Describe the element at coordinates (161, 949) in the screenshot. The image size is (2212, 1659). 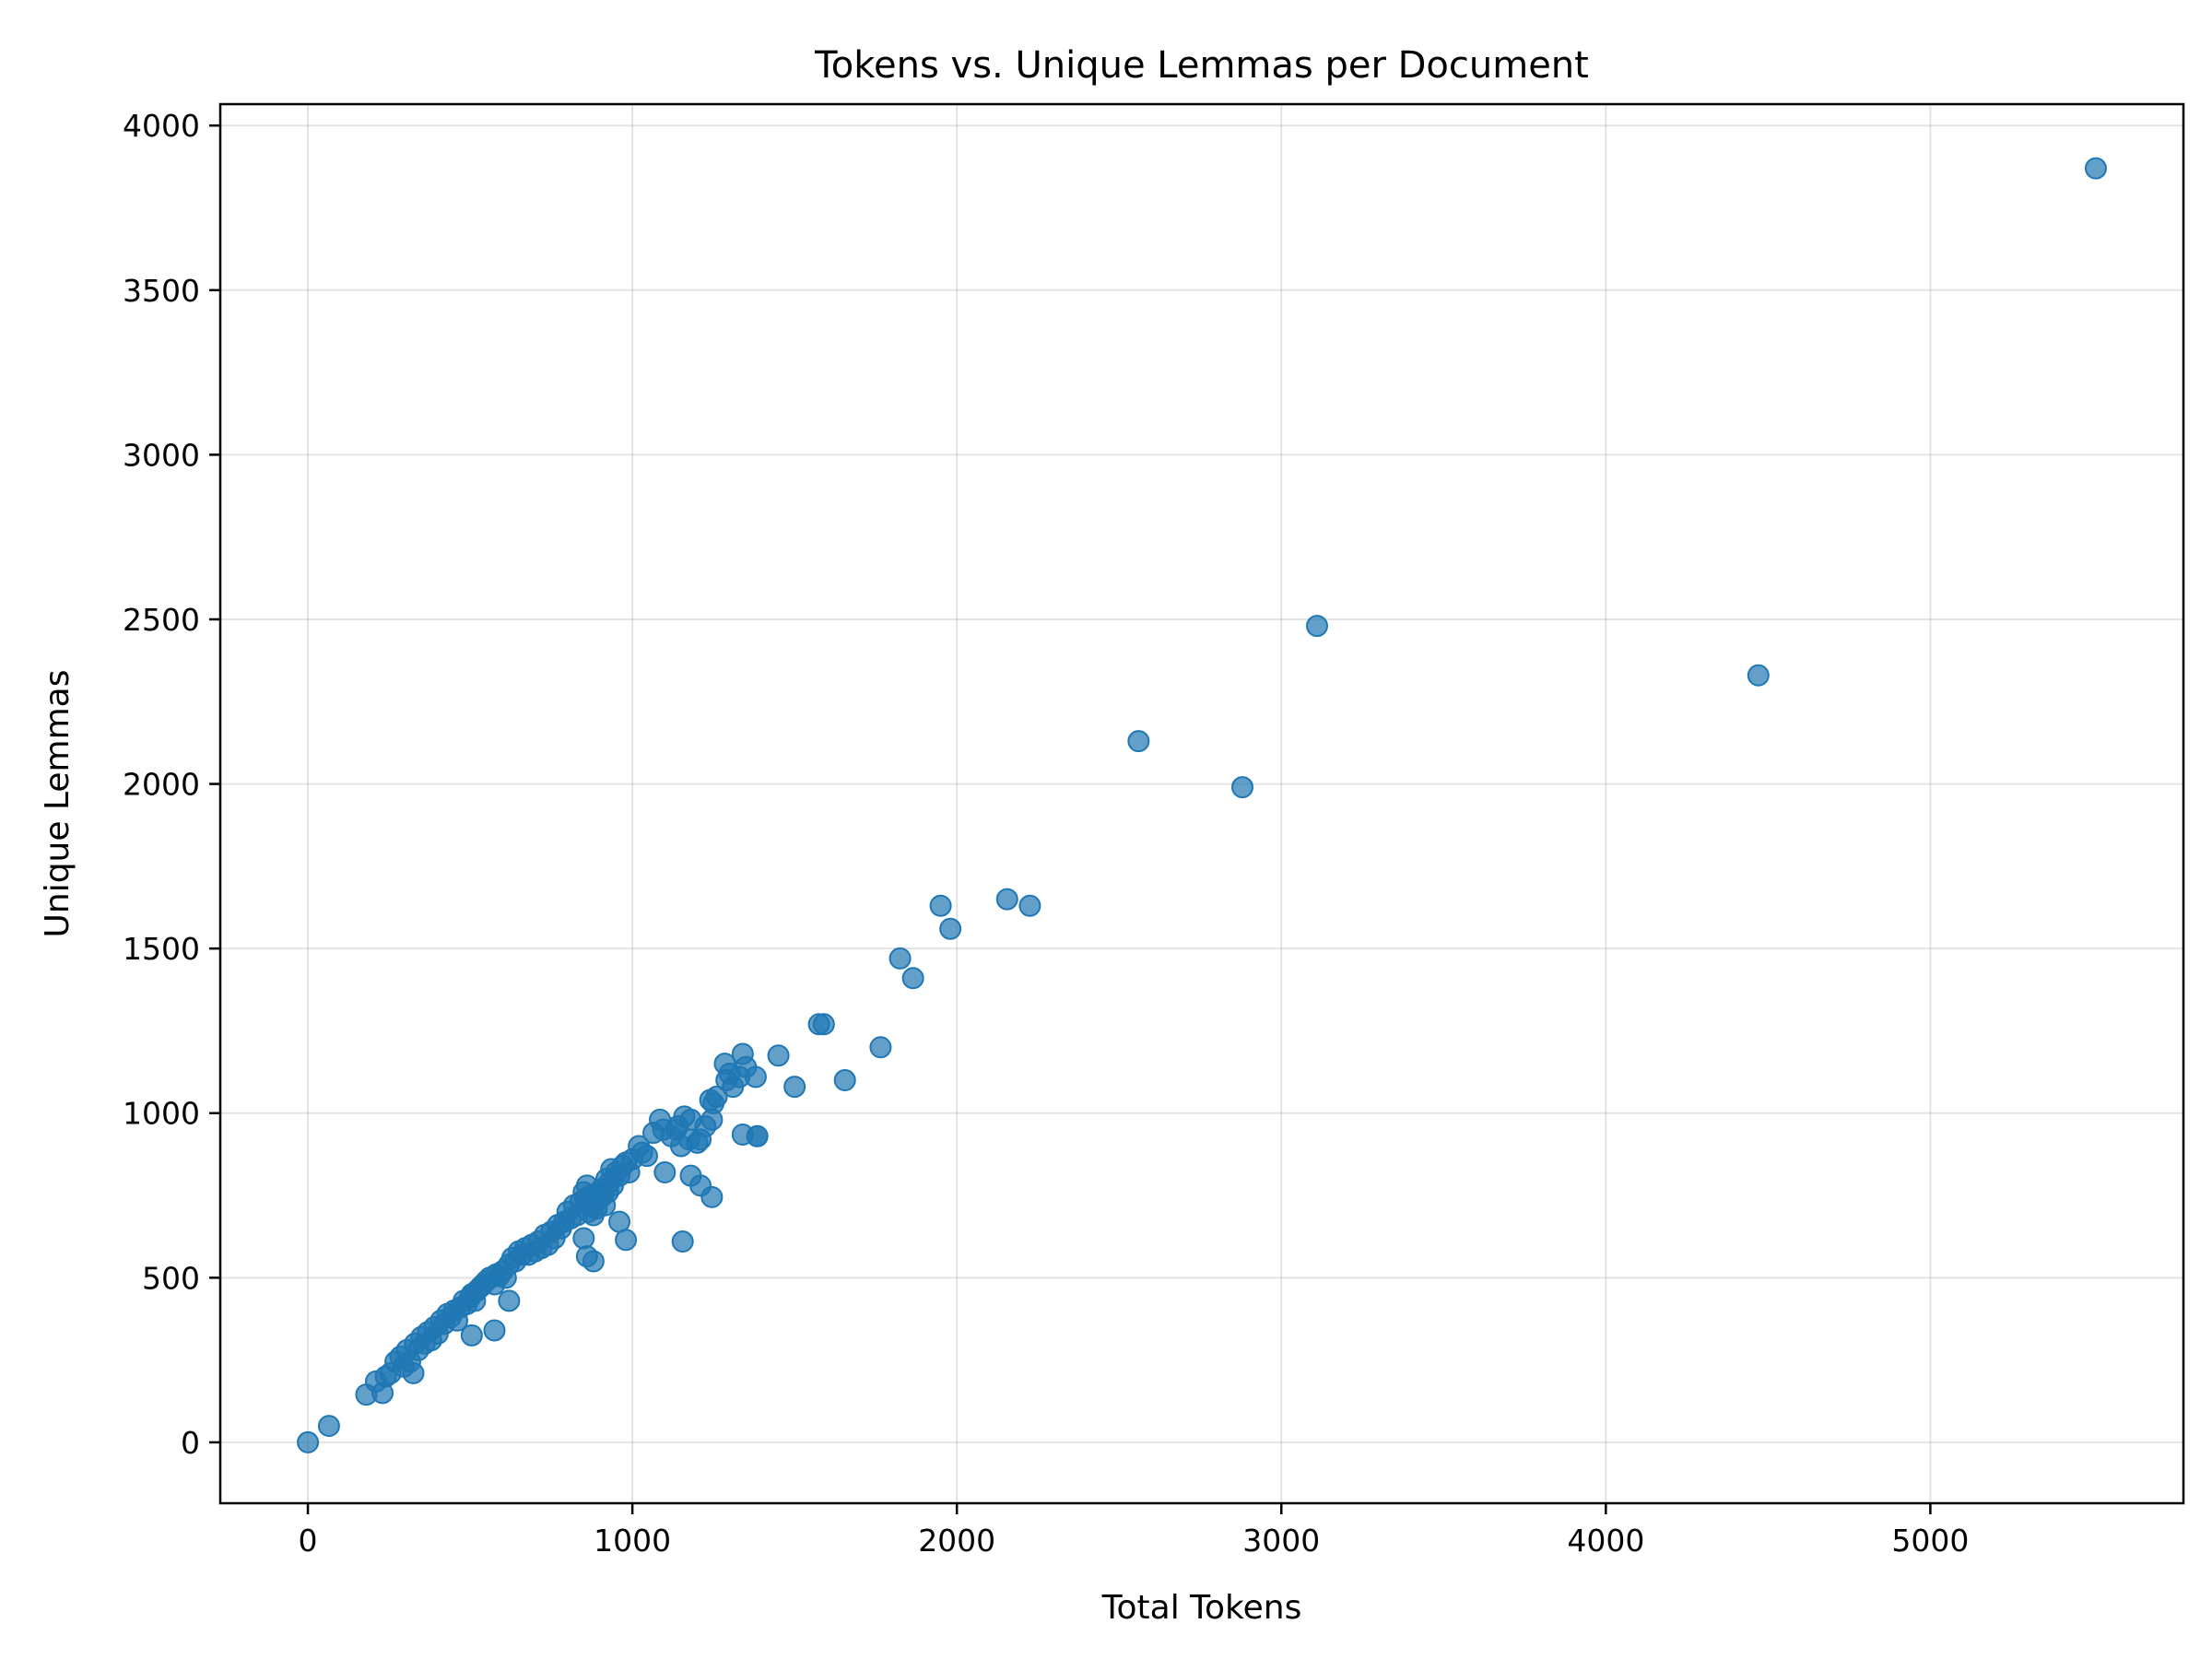
I see `y-tick-label: 1500` at that location.